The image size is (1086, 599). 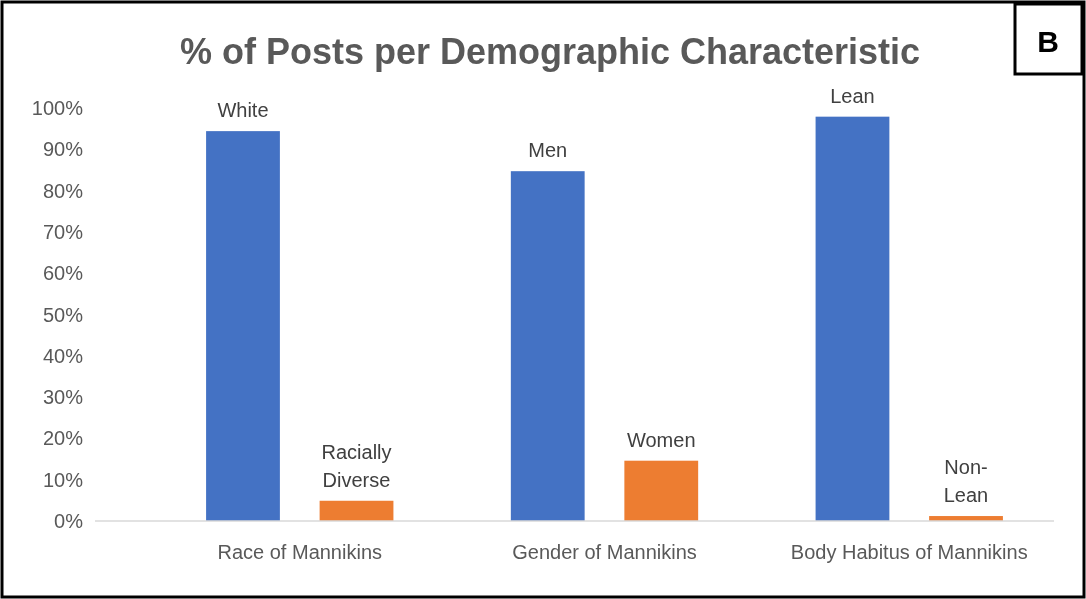 What do you see at coordinates (548, 150) in the screenshot?
I see `data-label: Men` at bounding box center [548, 150].